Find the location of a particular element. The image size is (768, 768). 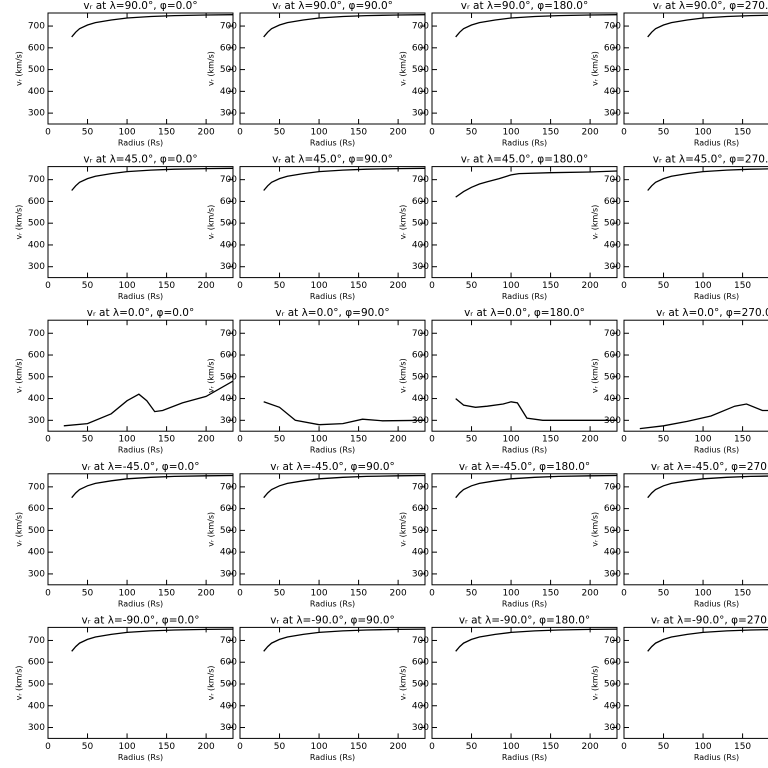

panel-title: vᵣ at λ=-90.0°, φ=90.0° is located at coordinates (332, 620).